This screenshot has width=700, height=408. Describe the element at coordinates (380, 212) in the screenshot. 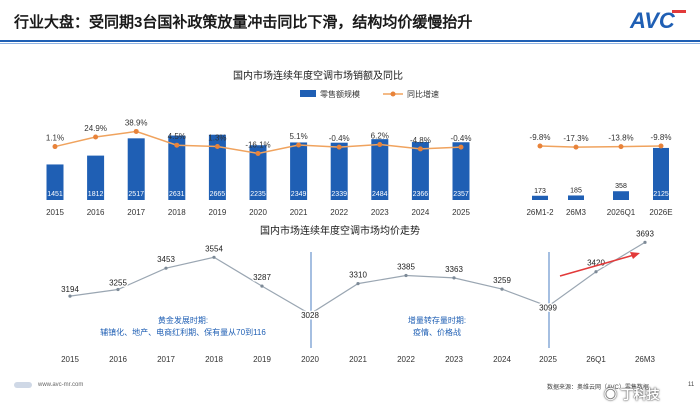

I see `x-tick-label: 2023` at that location.